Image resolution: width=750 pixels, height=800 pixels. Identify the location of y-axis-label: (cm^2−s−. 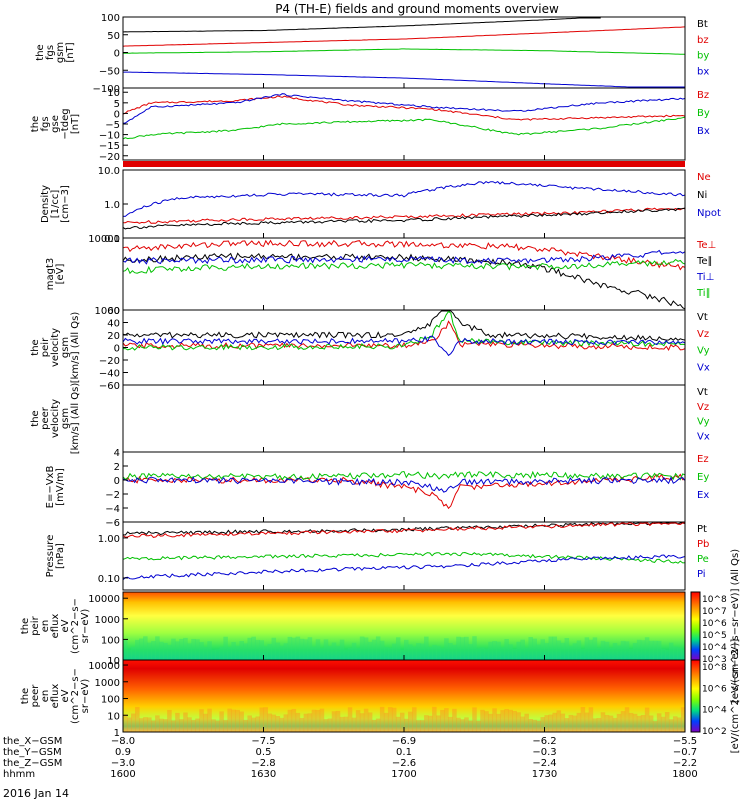
(75, 626).